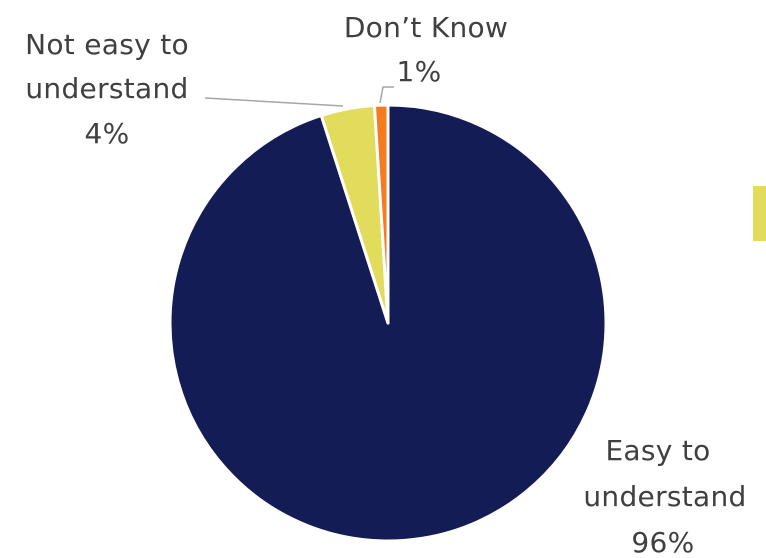 The height and width of the screenshot is (558, 766). What do you see at coordinates (107, 44) in the screenshot?
I see `label-not-easy-line1: Not easy to` at bounding box center [107, 44].